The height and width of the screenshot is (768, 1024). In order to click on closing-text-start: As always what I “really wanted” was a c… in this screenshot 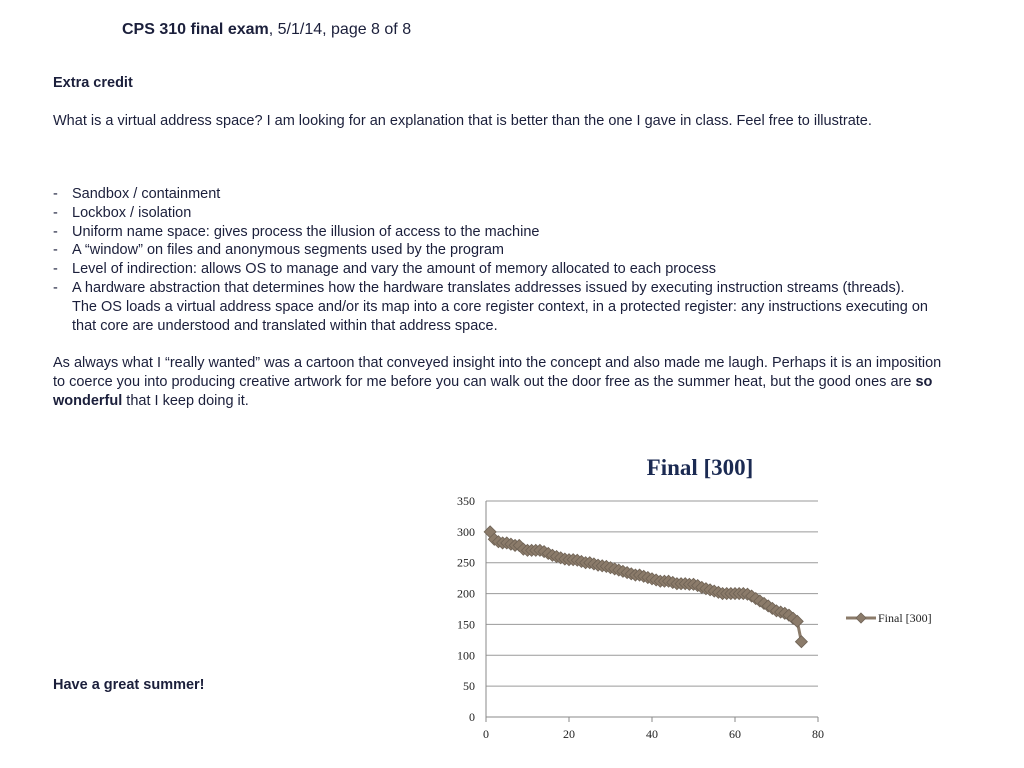, I will do `click(497, 372)`.